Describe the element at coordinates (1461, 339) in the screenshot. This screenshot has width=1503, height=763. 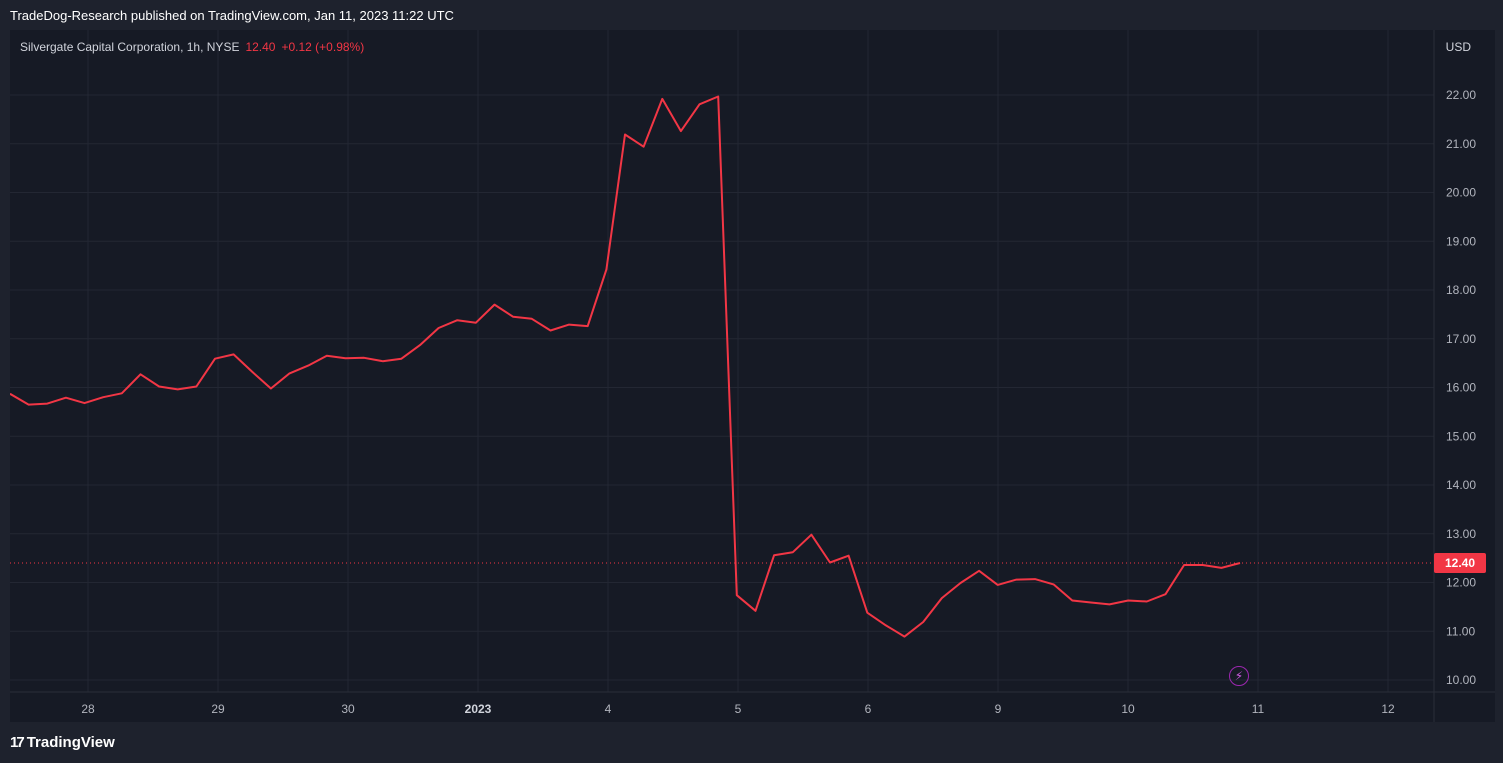
I see `y-tick-label: 17.00` at that location.